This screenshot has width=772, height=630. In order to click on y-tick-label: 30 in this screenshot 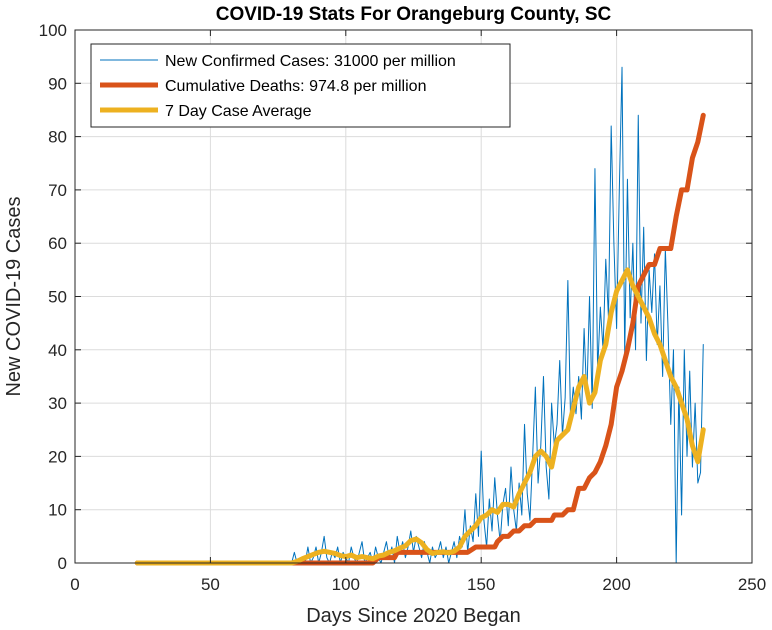, I will do `click(57, 403)`.